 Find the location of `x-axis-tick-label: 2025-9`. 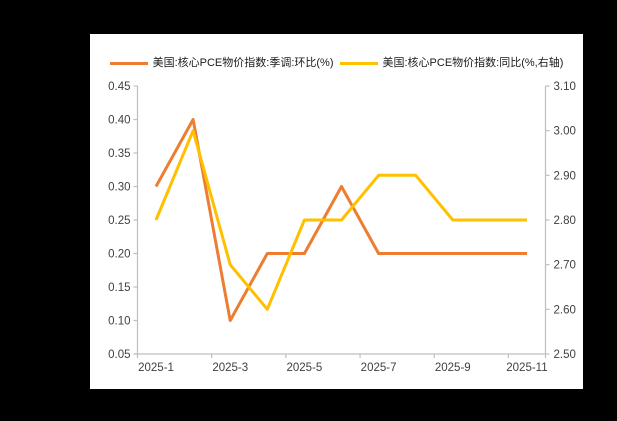

x-axis-tick-label: 2025-9 is located at coordinates (453, 368).